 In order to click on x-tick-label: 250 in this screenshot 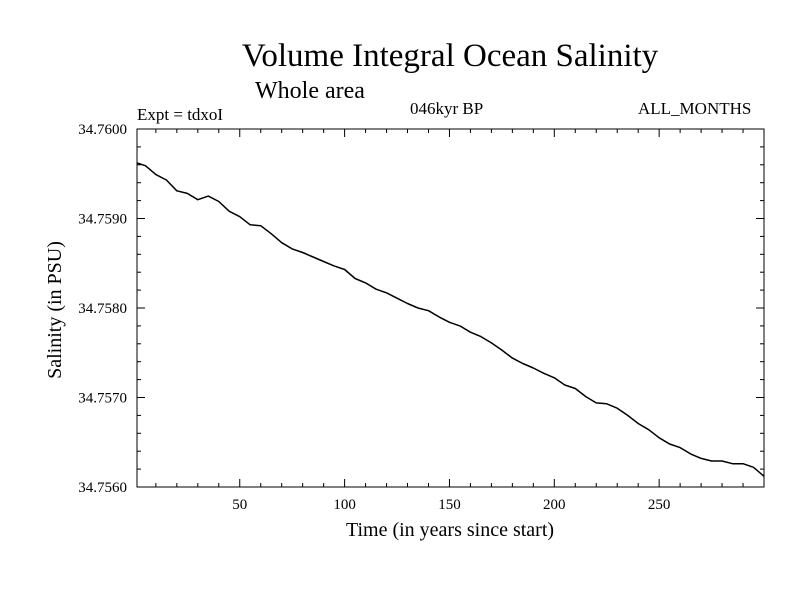, I will do `click(659, 505)`.